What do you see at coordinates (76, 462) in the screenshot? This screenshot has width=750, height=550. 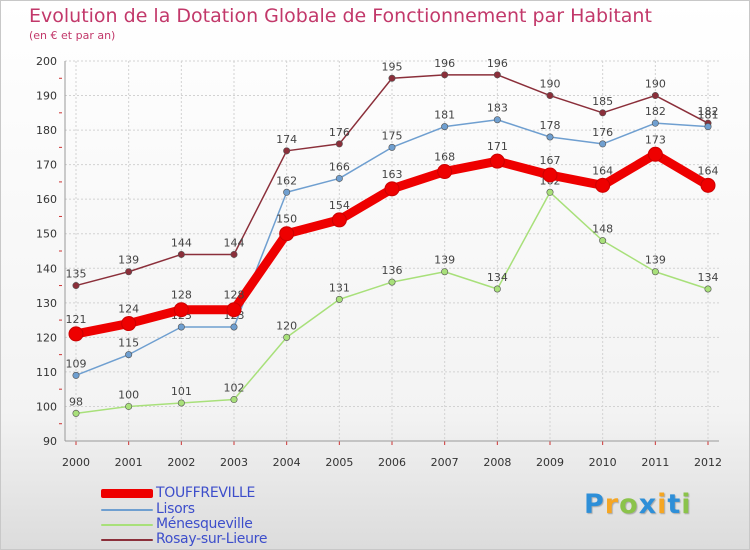 I see `x-tick-label: 2000` at bounding box center [76, 462].